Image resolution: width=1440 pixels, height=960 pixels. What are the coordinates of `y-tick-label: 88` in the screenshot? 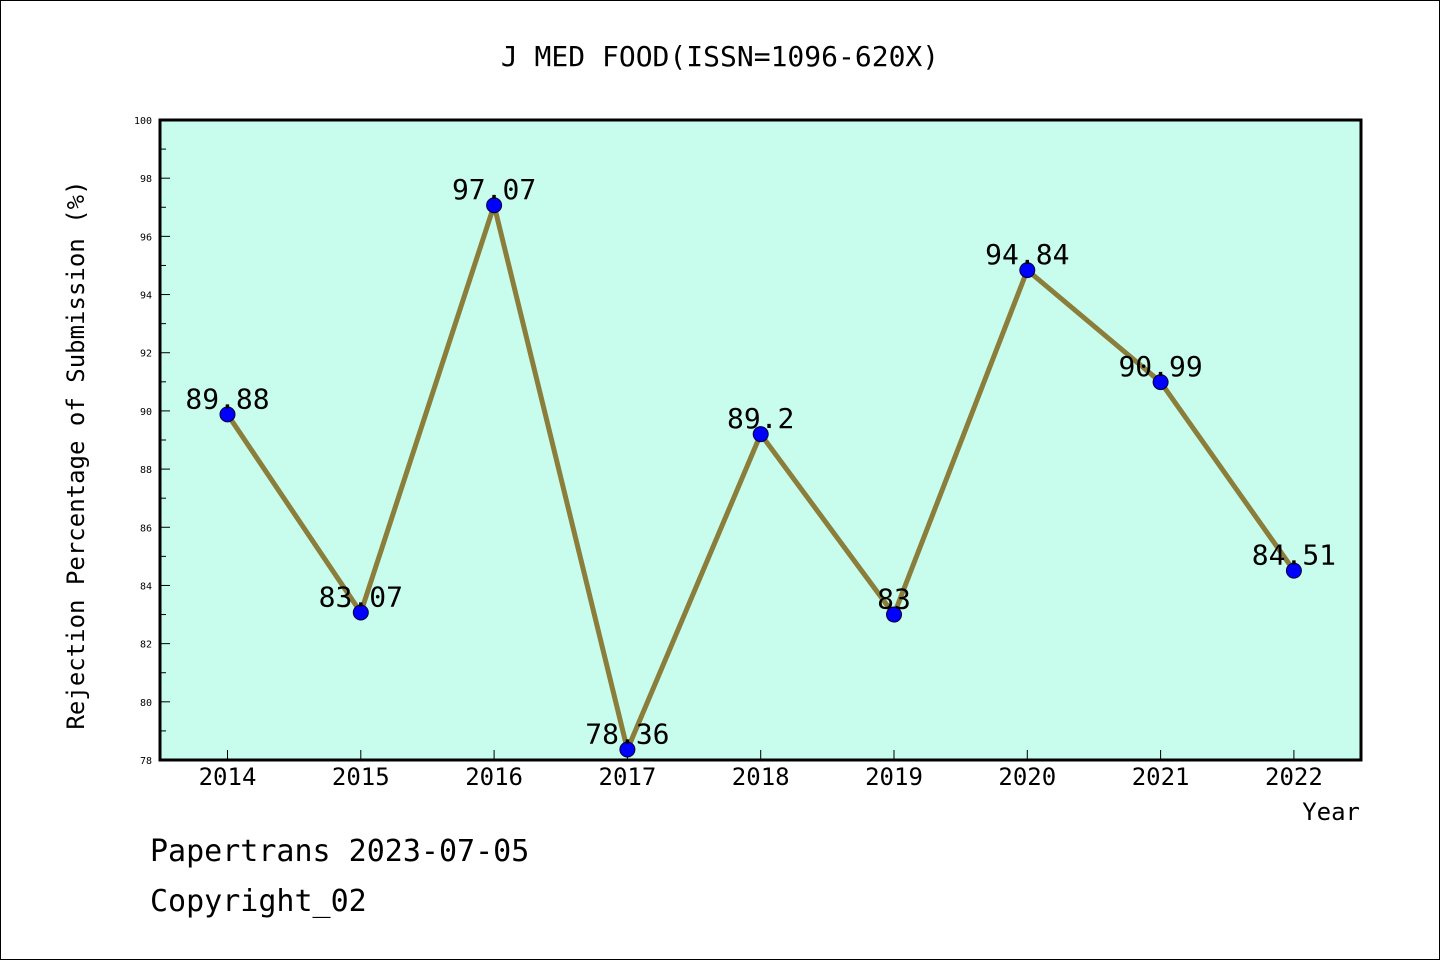 It's located at (146, 470).